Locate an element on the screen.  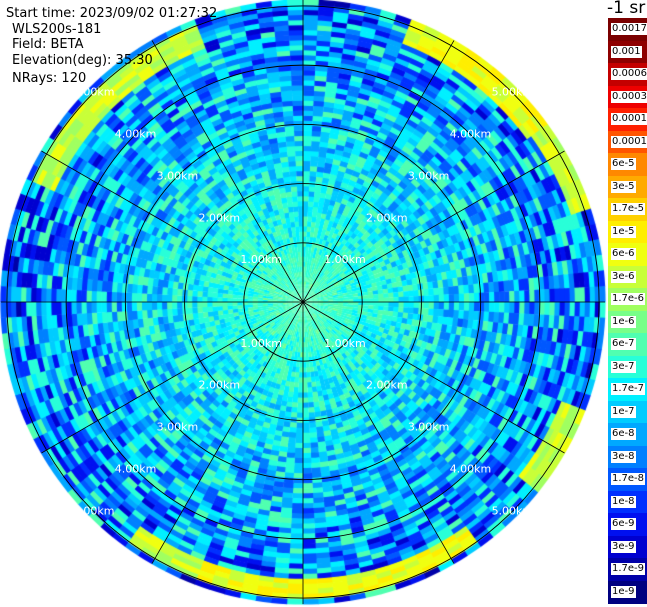
elevation-label: Elevation(deg): 35.30 is located at coordinates (82, 60).